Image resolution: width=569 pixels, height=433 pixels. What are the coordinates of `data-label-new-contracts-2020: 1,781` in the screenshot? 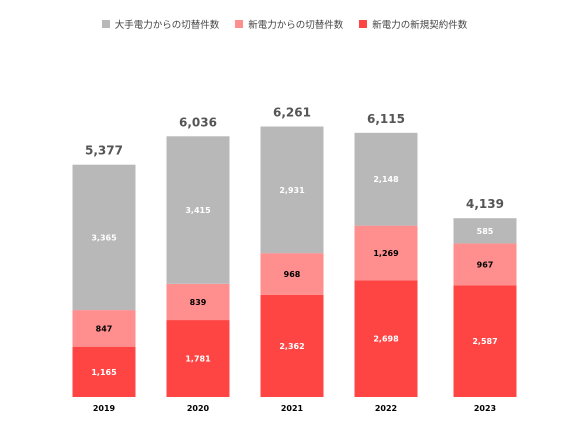 It's located at (198, 359).